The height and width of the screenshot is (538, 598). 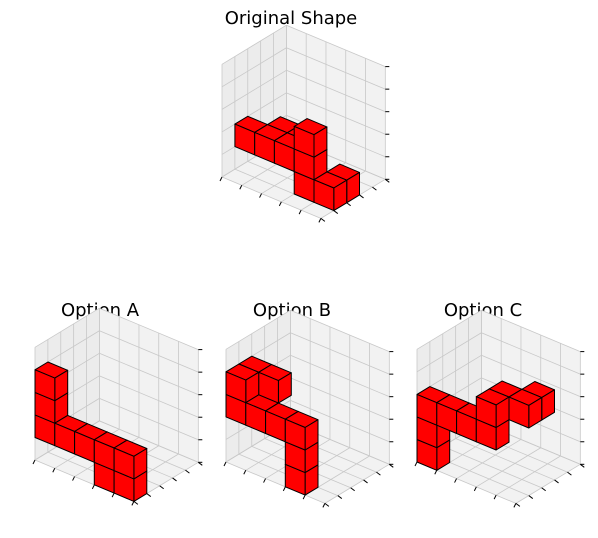 I want to click on floor-pane, so click(x=499, y=463).